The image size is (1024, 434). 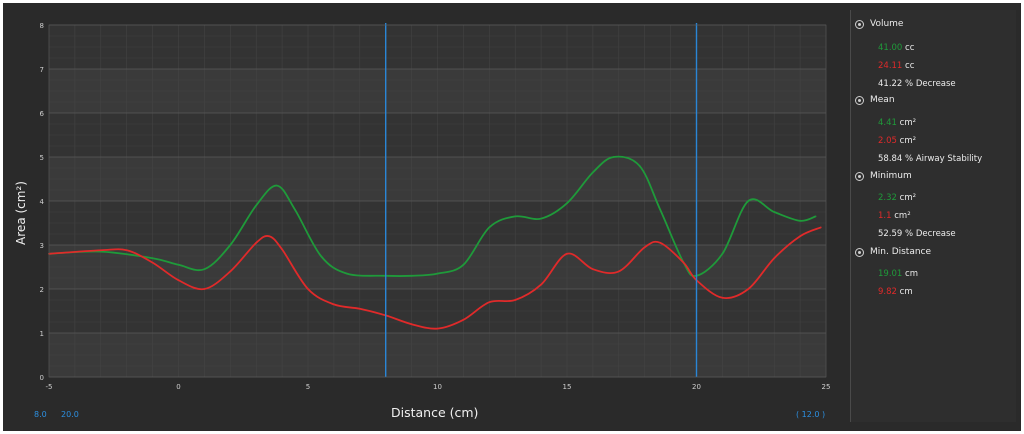 I want to click on y-tick-label: 1, so click(x=42, y=334).